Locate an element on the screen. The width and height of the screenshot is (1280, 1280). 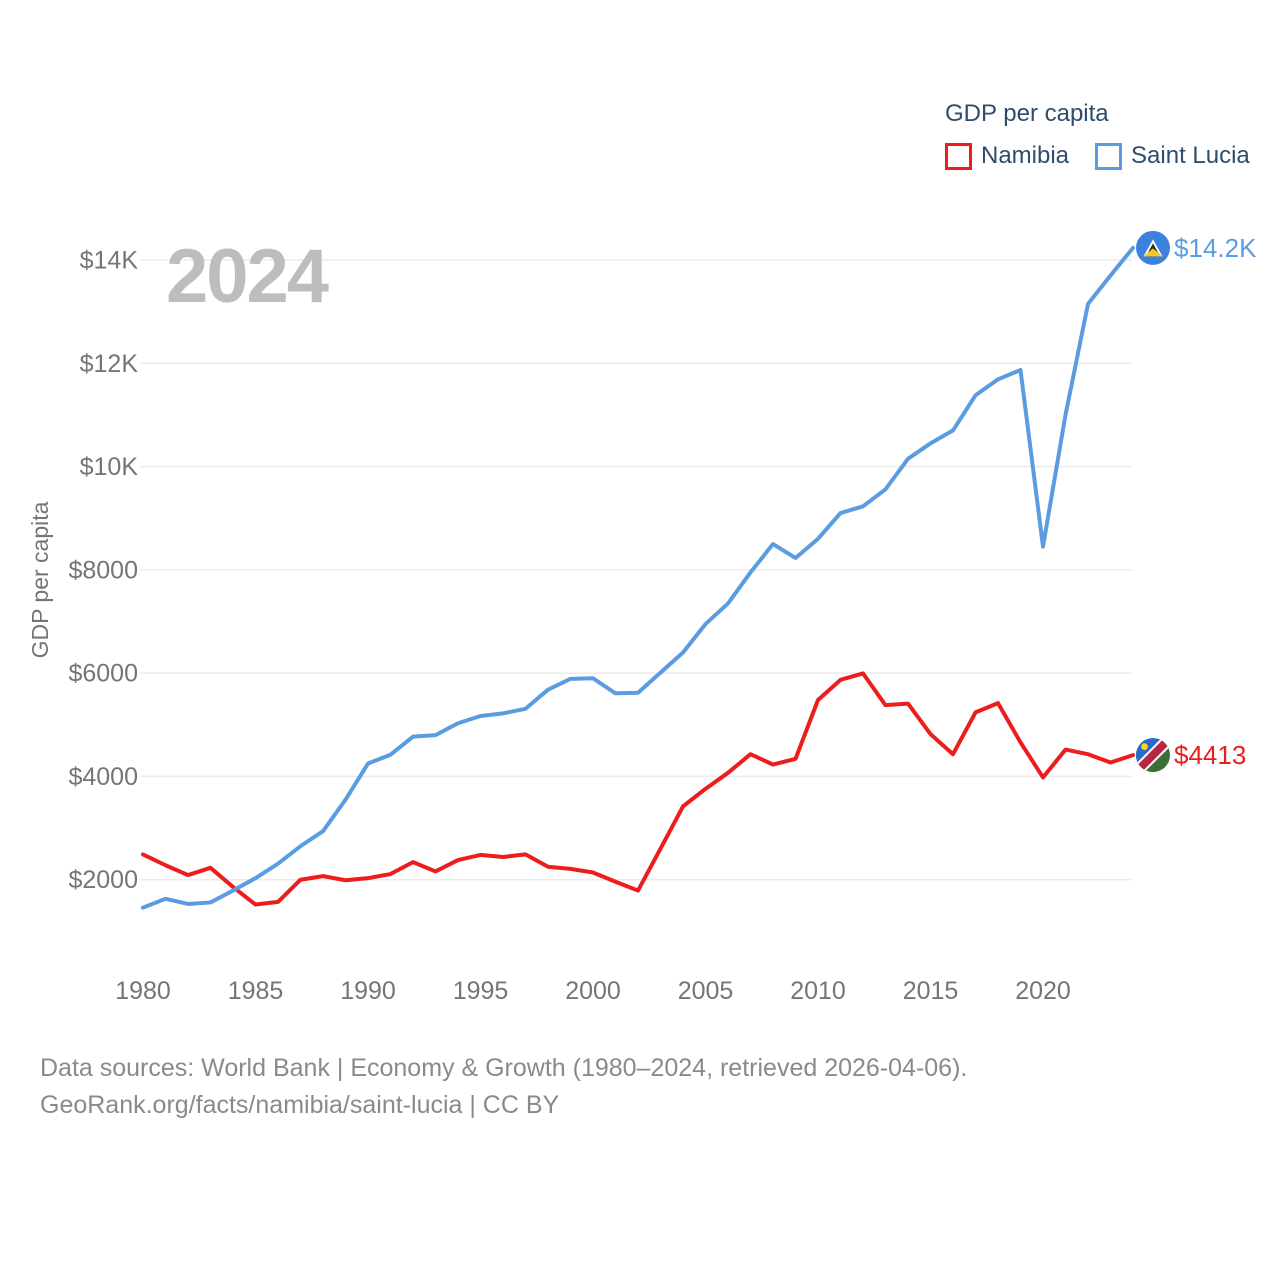
y-axis-tick-labels: $2000 $4000 $6000 $8000 $10K $12K $14K is located at coordinates (103, 571).